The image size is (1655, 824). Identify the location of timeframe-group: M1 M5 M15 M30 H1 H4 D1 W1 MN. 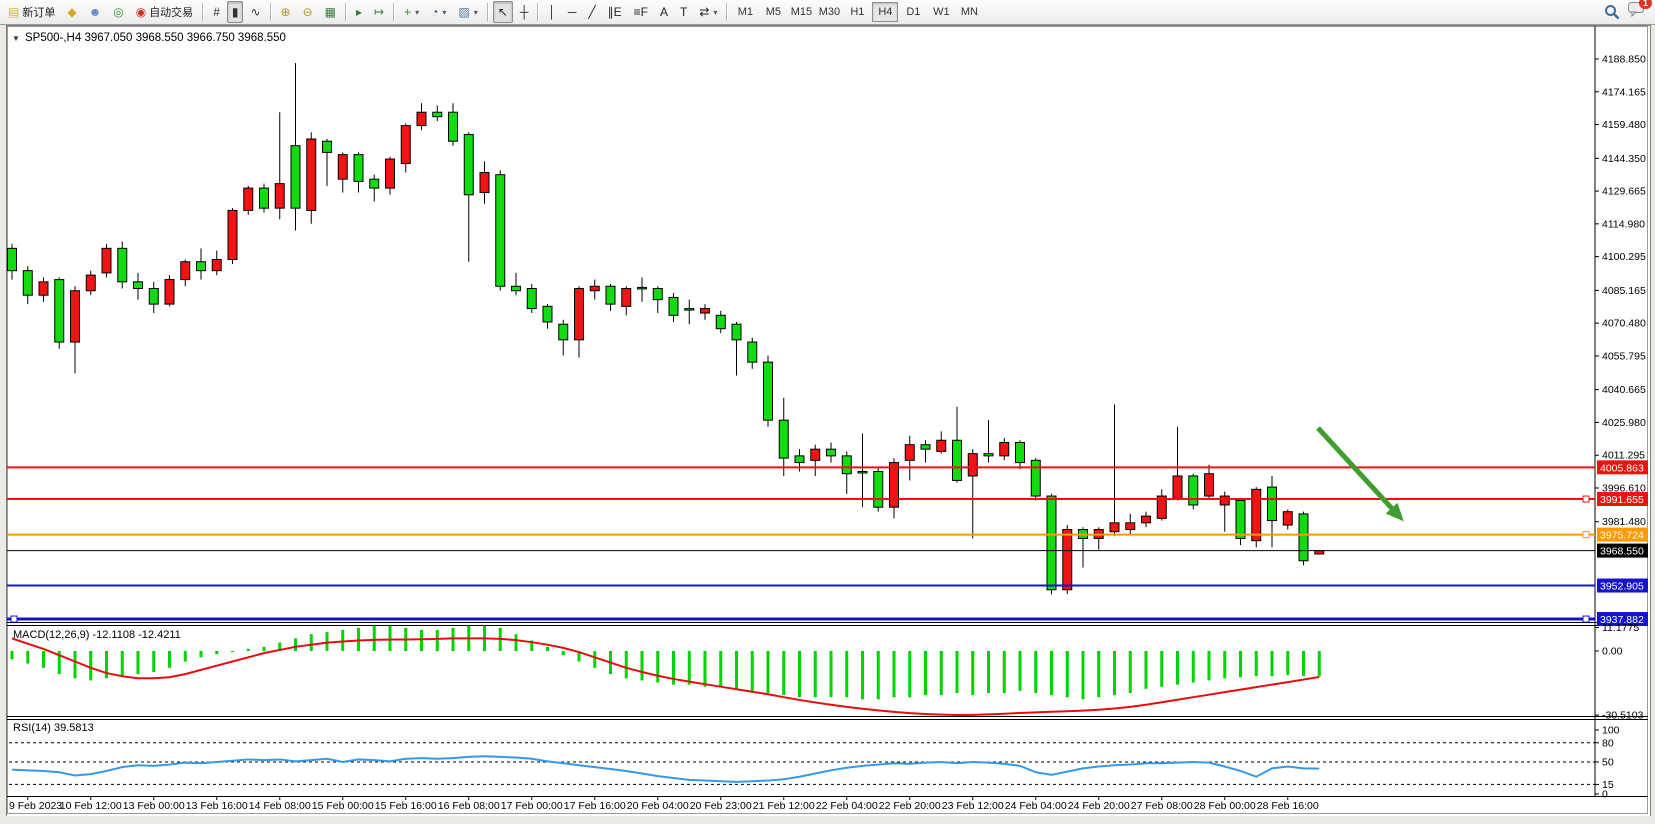
(857, 12).